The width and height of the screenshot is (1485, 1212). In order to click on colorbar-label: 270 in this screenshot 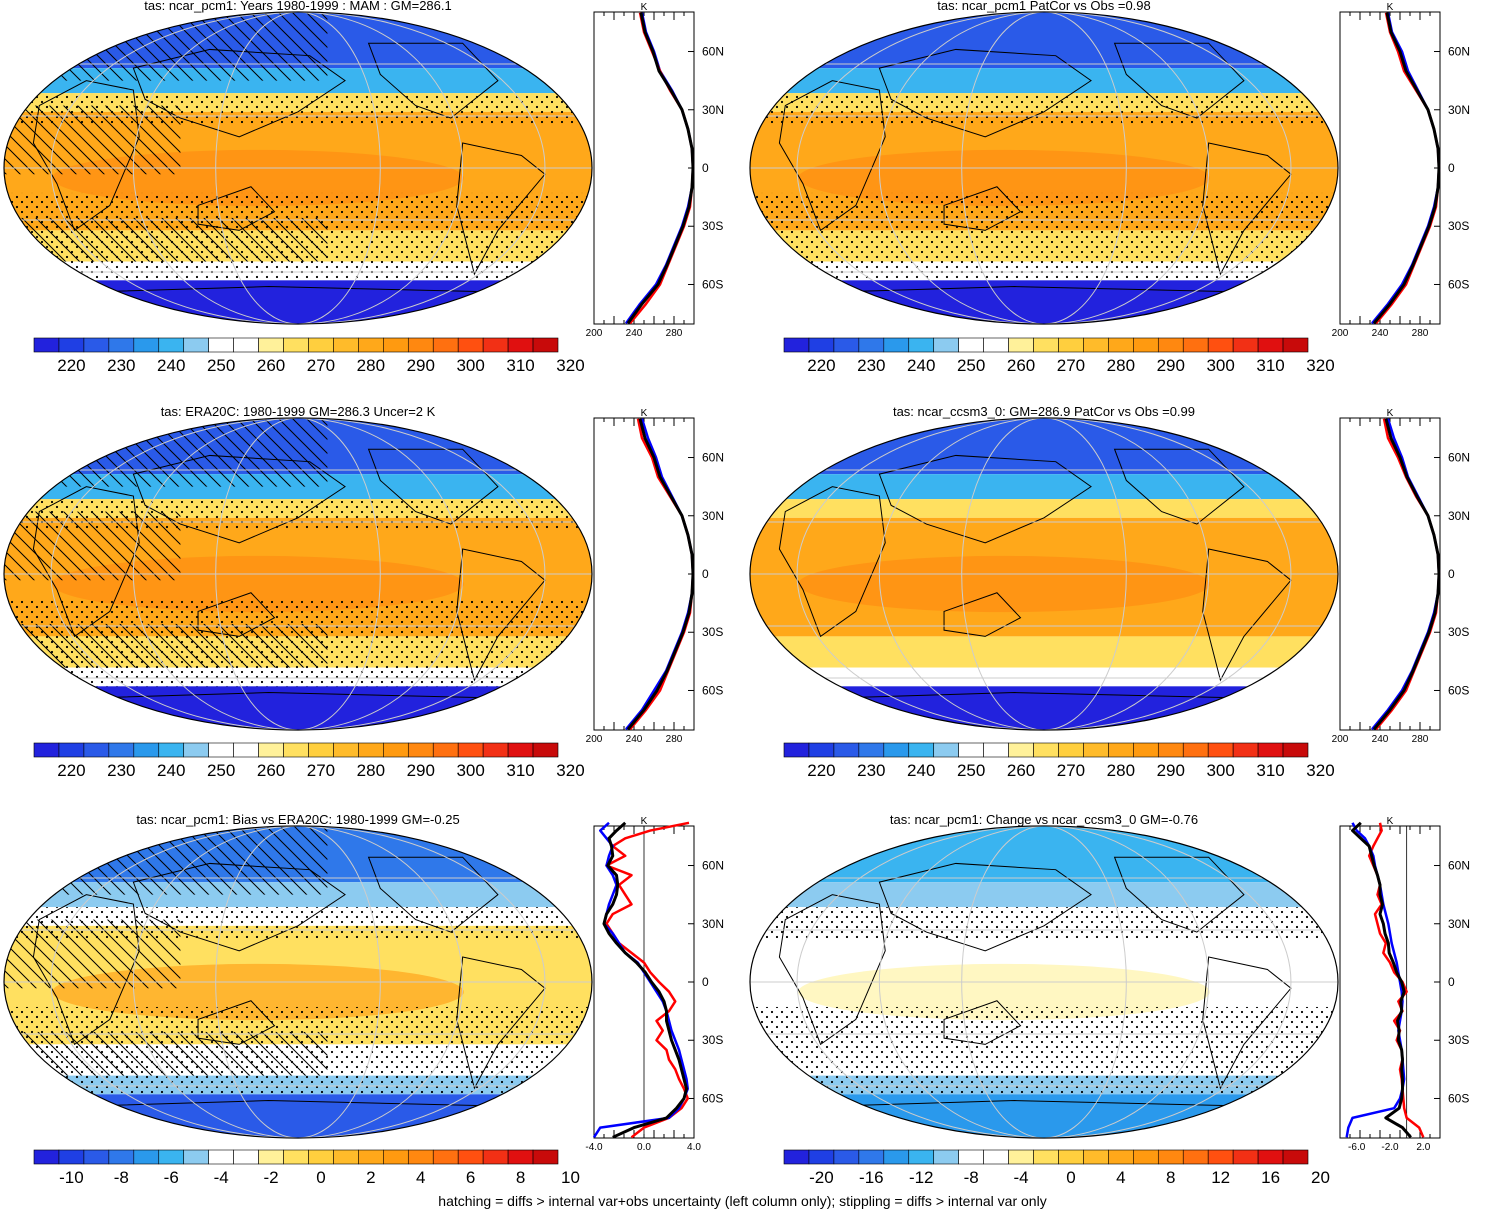, I will do `click(1071, 770)`.